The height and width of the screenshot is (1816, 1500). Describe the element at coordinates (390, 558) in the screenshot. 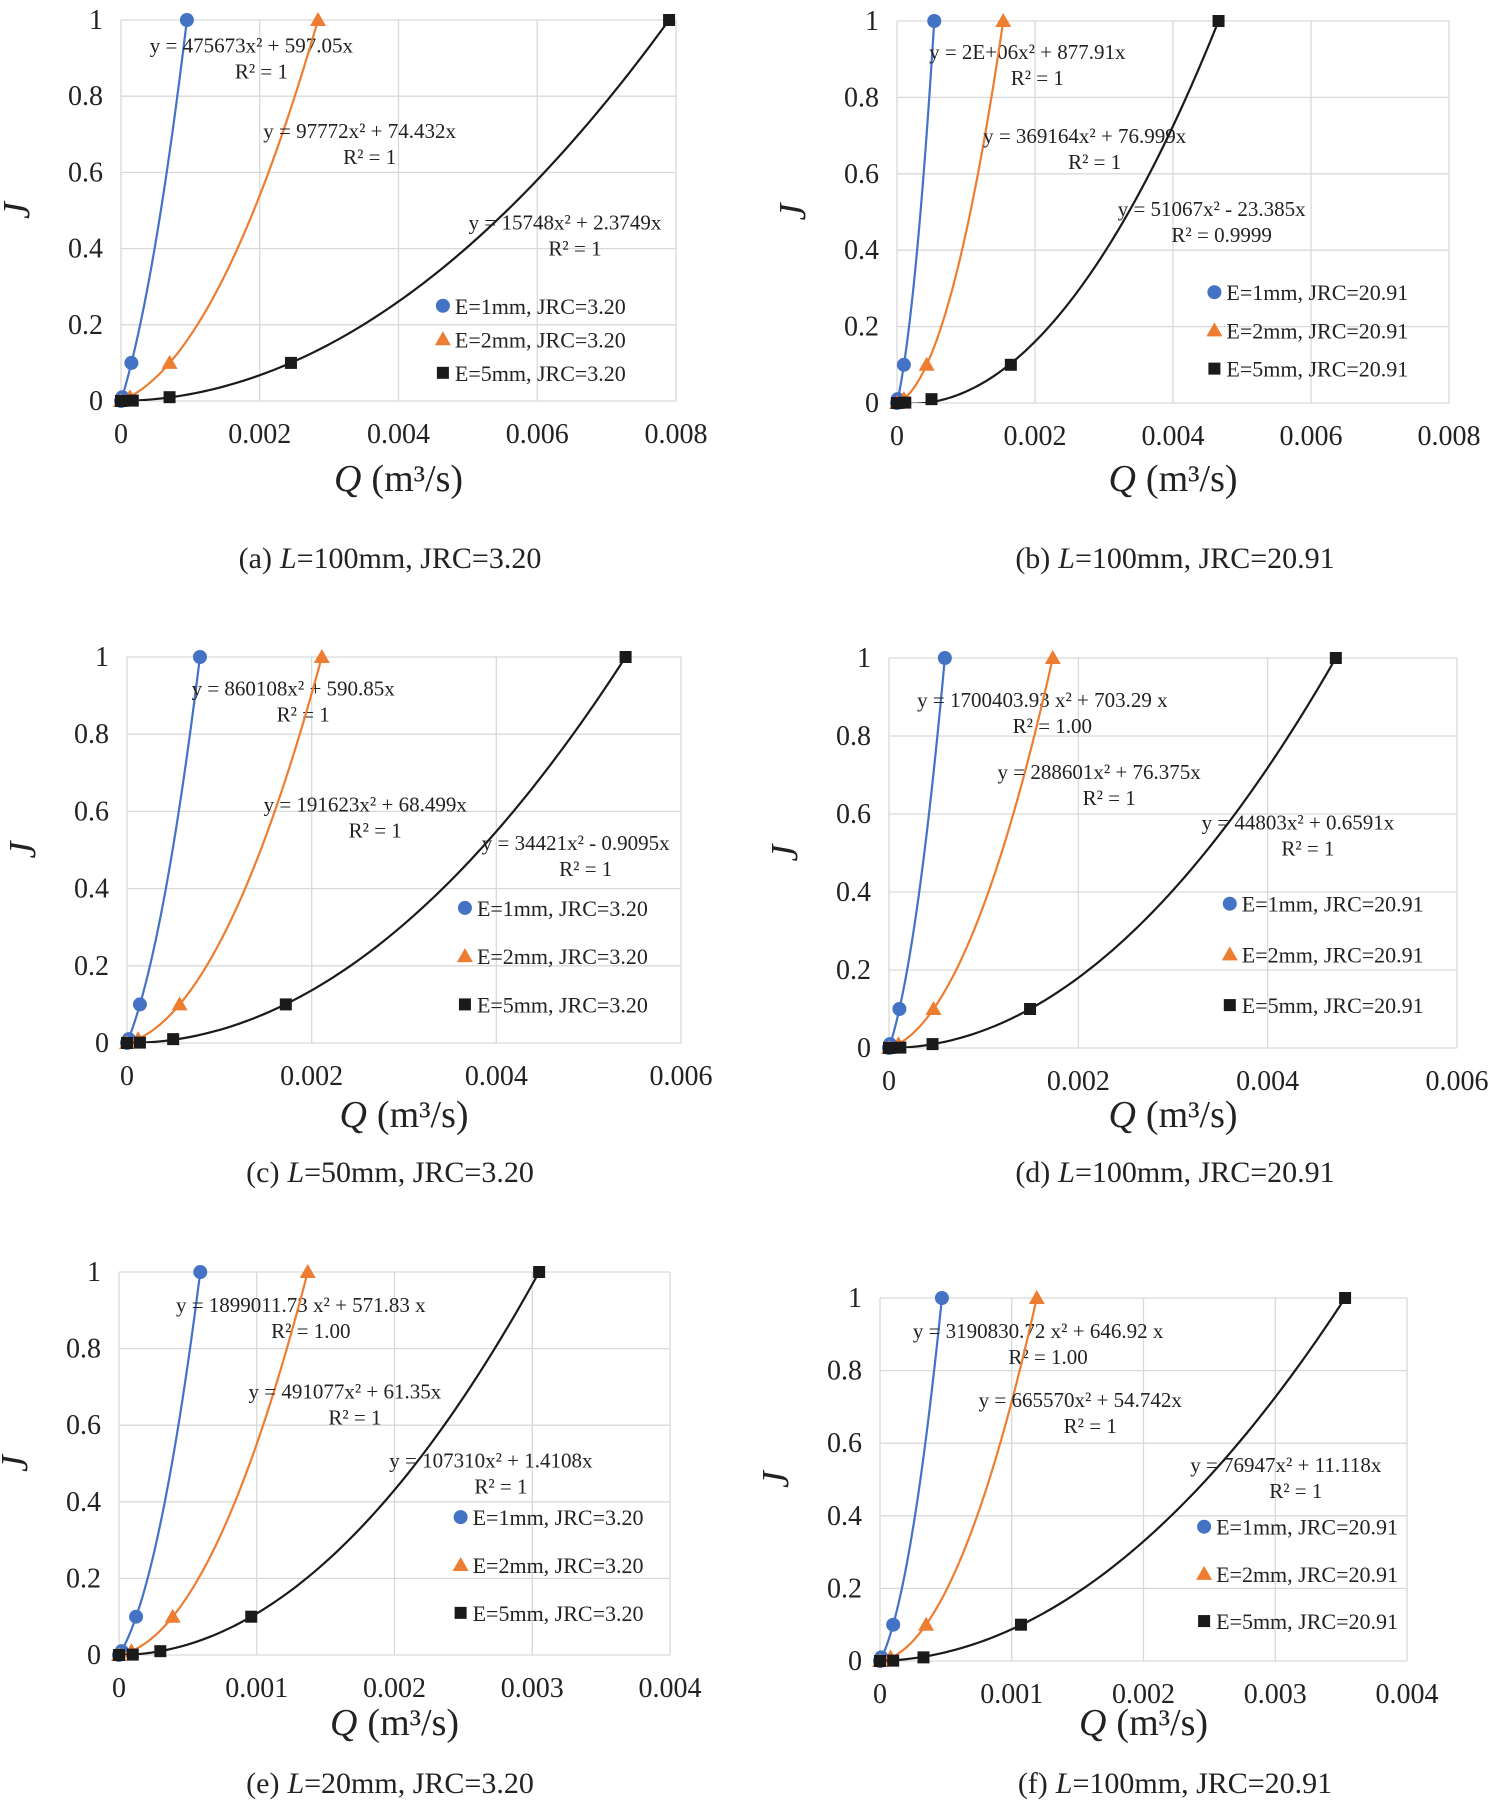

I see `caption: (a) L=100mm, JRC=3.20` at that location.